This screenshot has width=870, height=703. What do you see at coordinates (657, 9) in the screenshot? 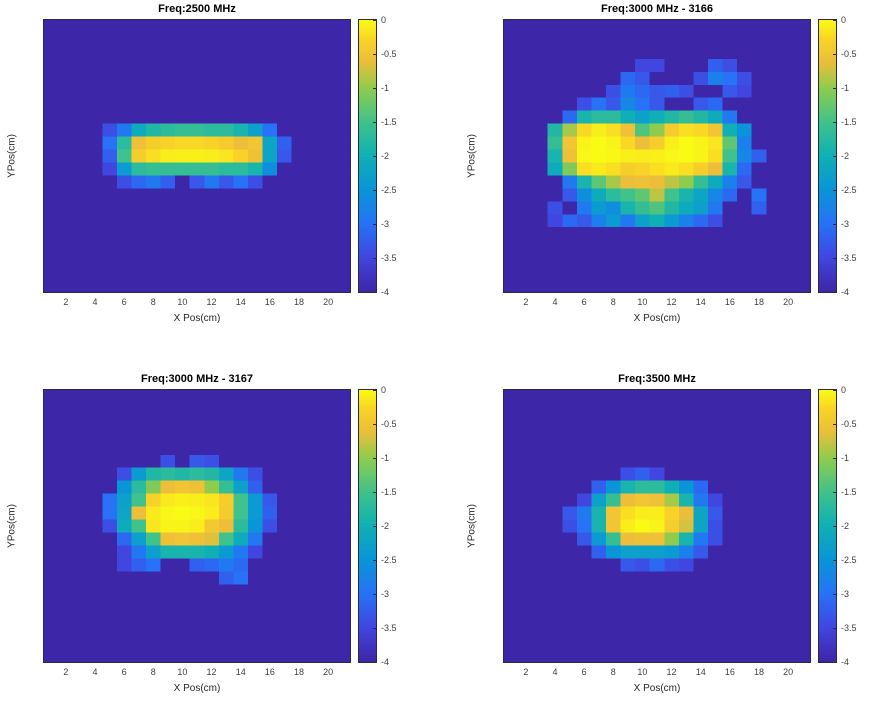
I see `plot-title: Freq:3000 MHz - 3166` at bounding box center [657, 9].